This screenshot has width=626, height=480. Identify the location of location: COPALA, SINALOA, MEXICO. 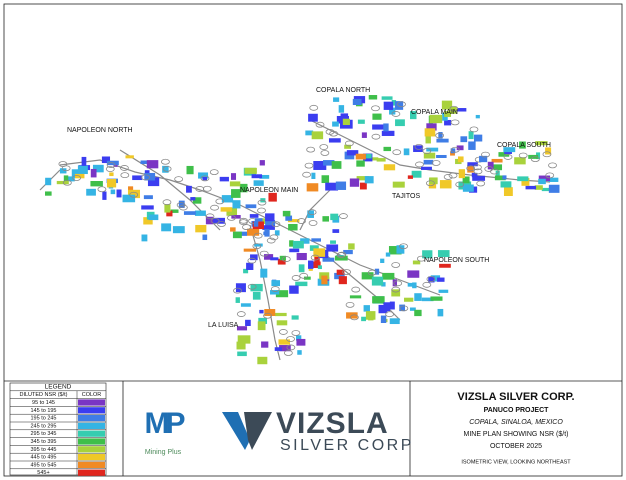
(516, 422).